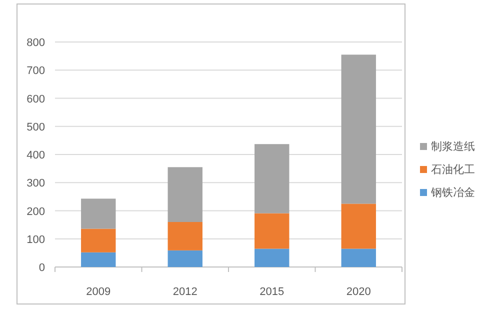 Image resolution: width=500 pixels, height=333 pixels. What do you see at coordinates (35, 240) in the screenshot?
I see `y-tick-label: 100` at bounding box center [35, 240].